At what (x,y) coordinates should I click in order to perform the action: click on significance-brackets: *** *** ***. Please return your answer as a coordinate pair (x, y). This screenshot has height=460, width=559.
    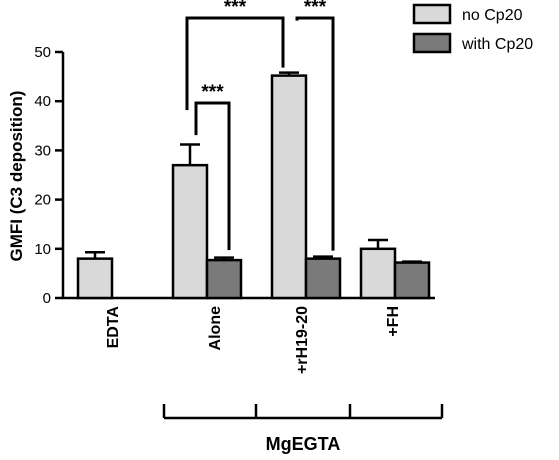
    Looking at the image, I should click on (260, 125).